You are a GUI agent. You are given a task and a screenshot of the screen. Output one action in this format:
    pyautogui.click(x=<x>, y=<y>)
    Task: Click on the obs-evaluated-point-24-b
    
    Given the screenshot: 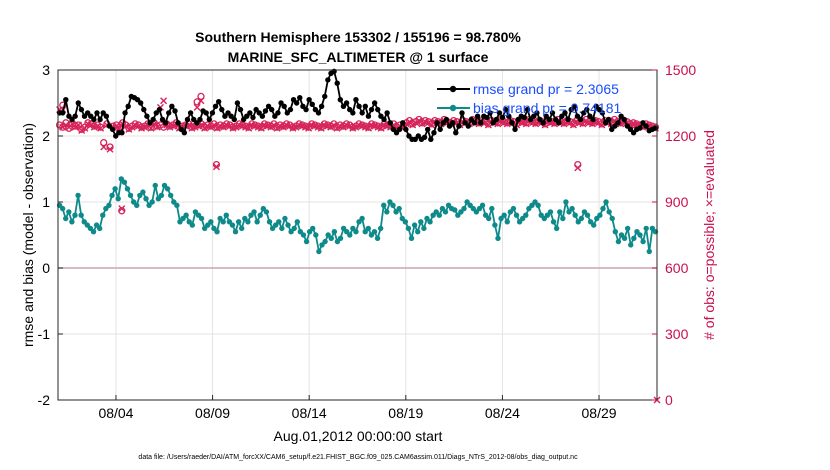 What is the action you would take?
    pyautogui.click(x=135, y=125)
    